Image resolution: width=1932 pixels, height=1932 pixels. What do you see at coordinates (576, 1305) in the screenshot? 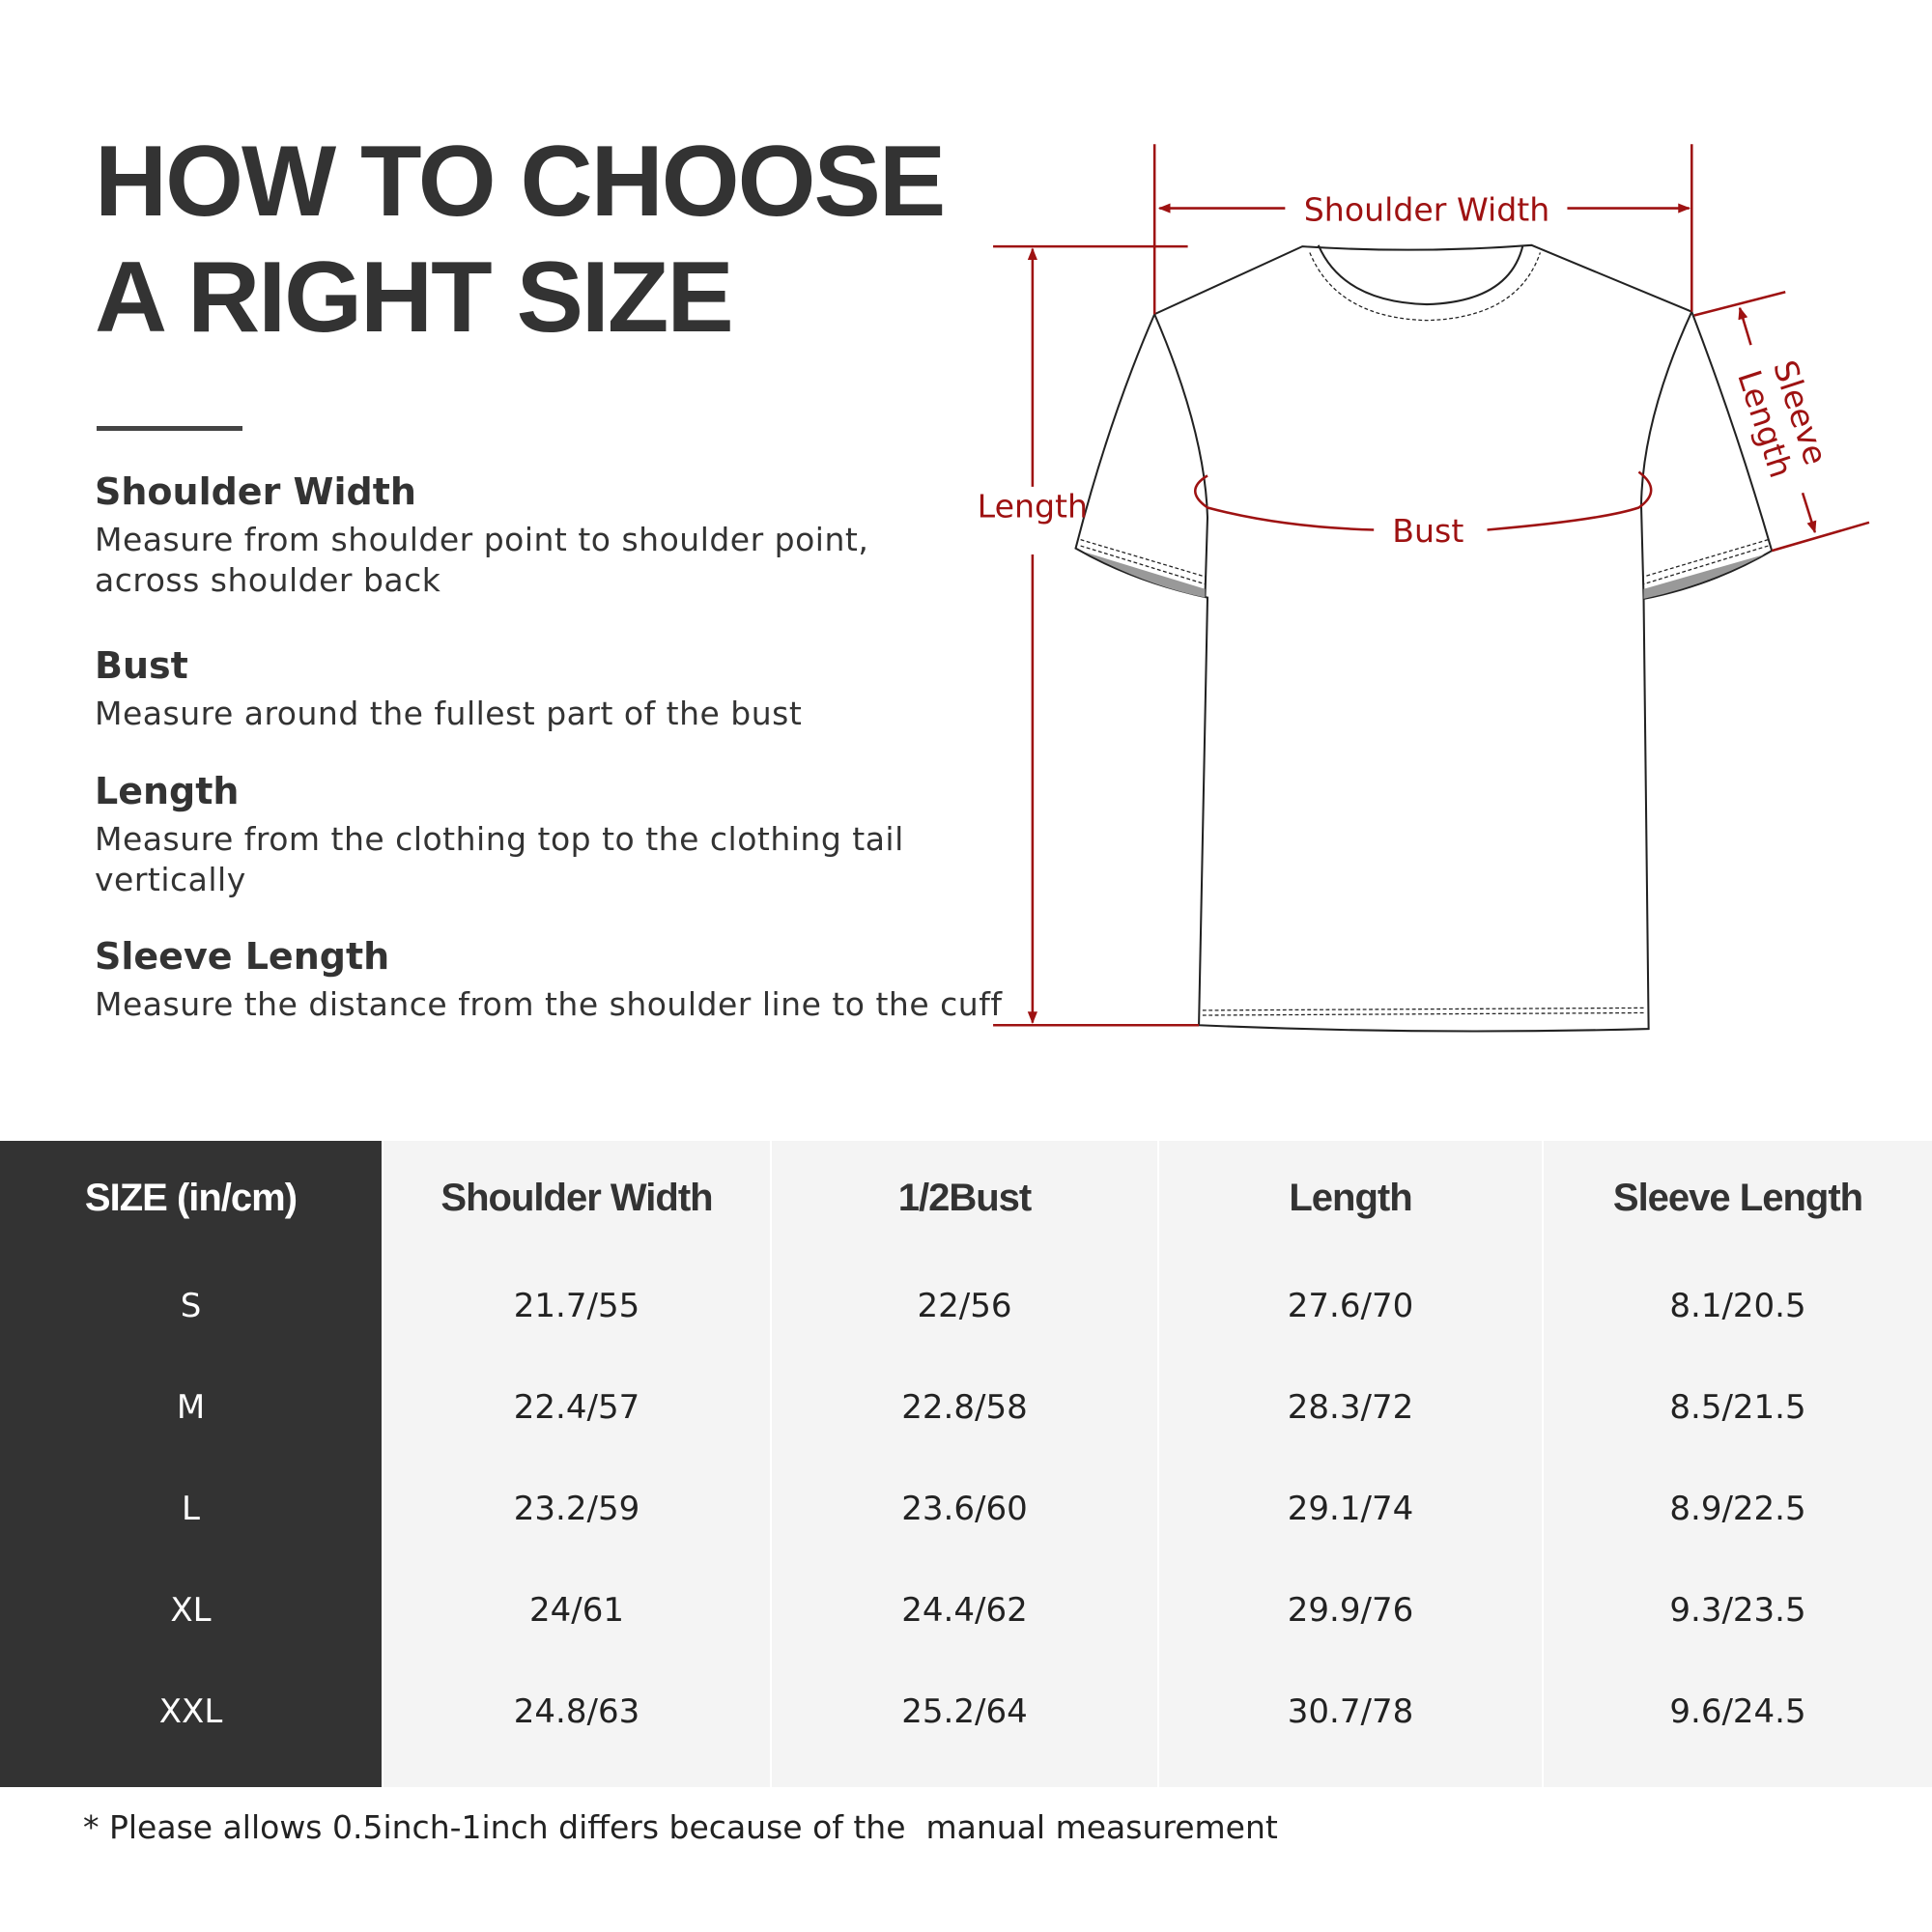
I see `table-cell: 21.7/55` at bounding box center [576, 1305].